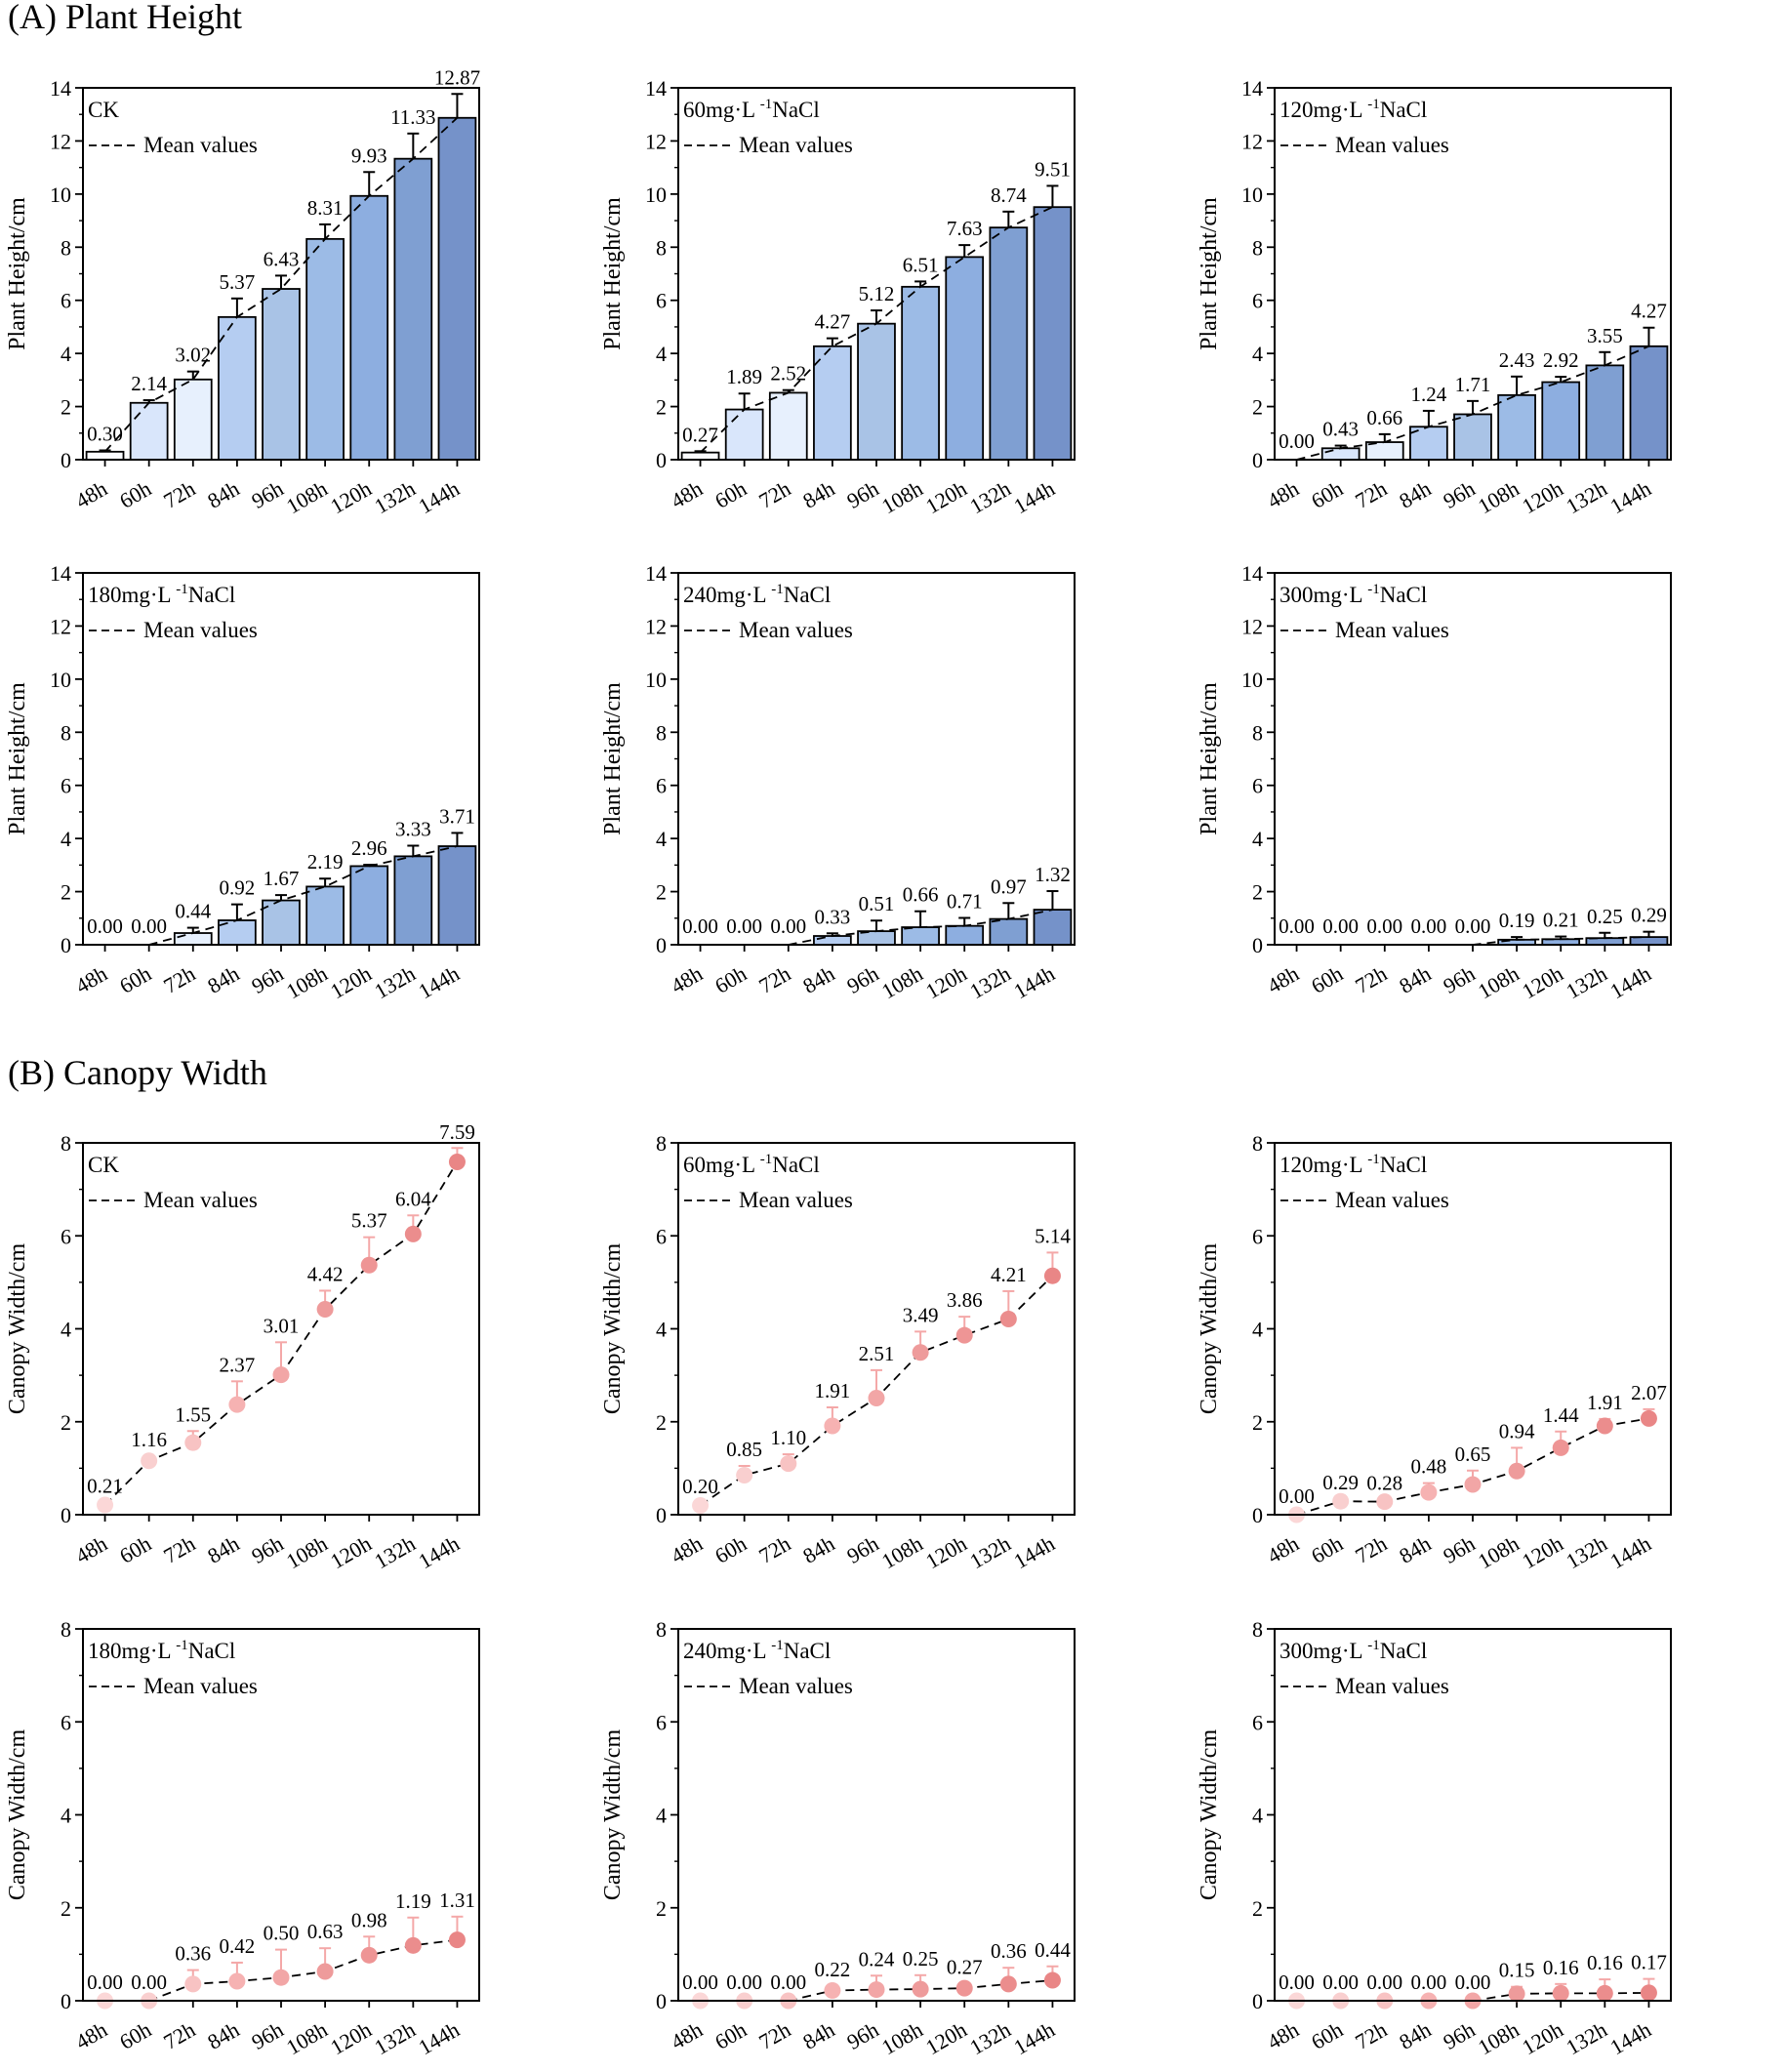  Describe the element at coordinates (325, 208) in the screenshot. I see `data-label: 8.31` at that location.